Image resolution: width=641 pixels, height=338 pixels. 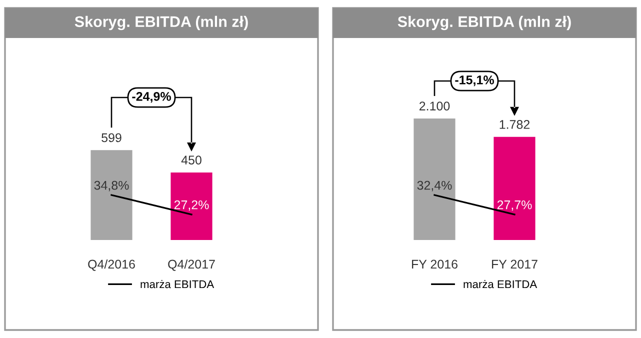 I want to click on data-label: 450, so click(x=191, y=160).